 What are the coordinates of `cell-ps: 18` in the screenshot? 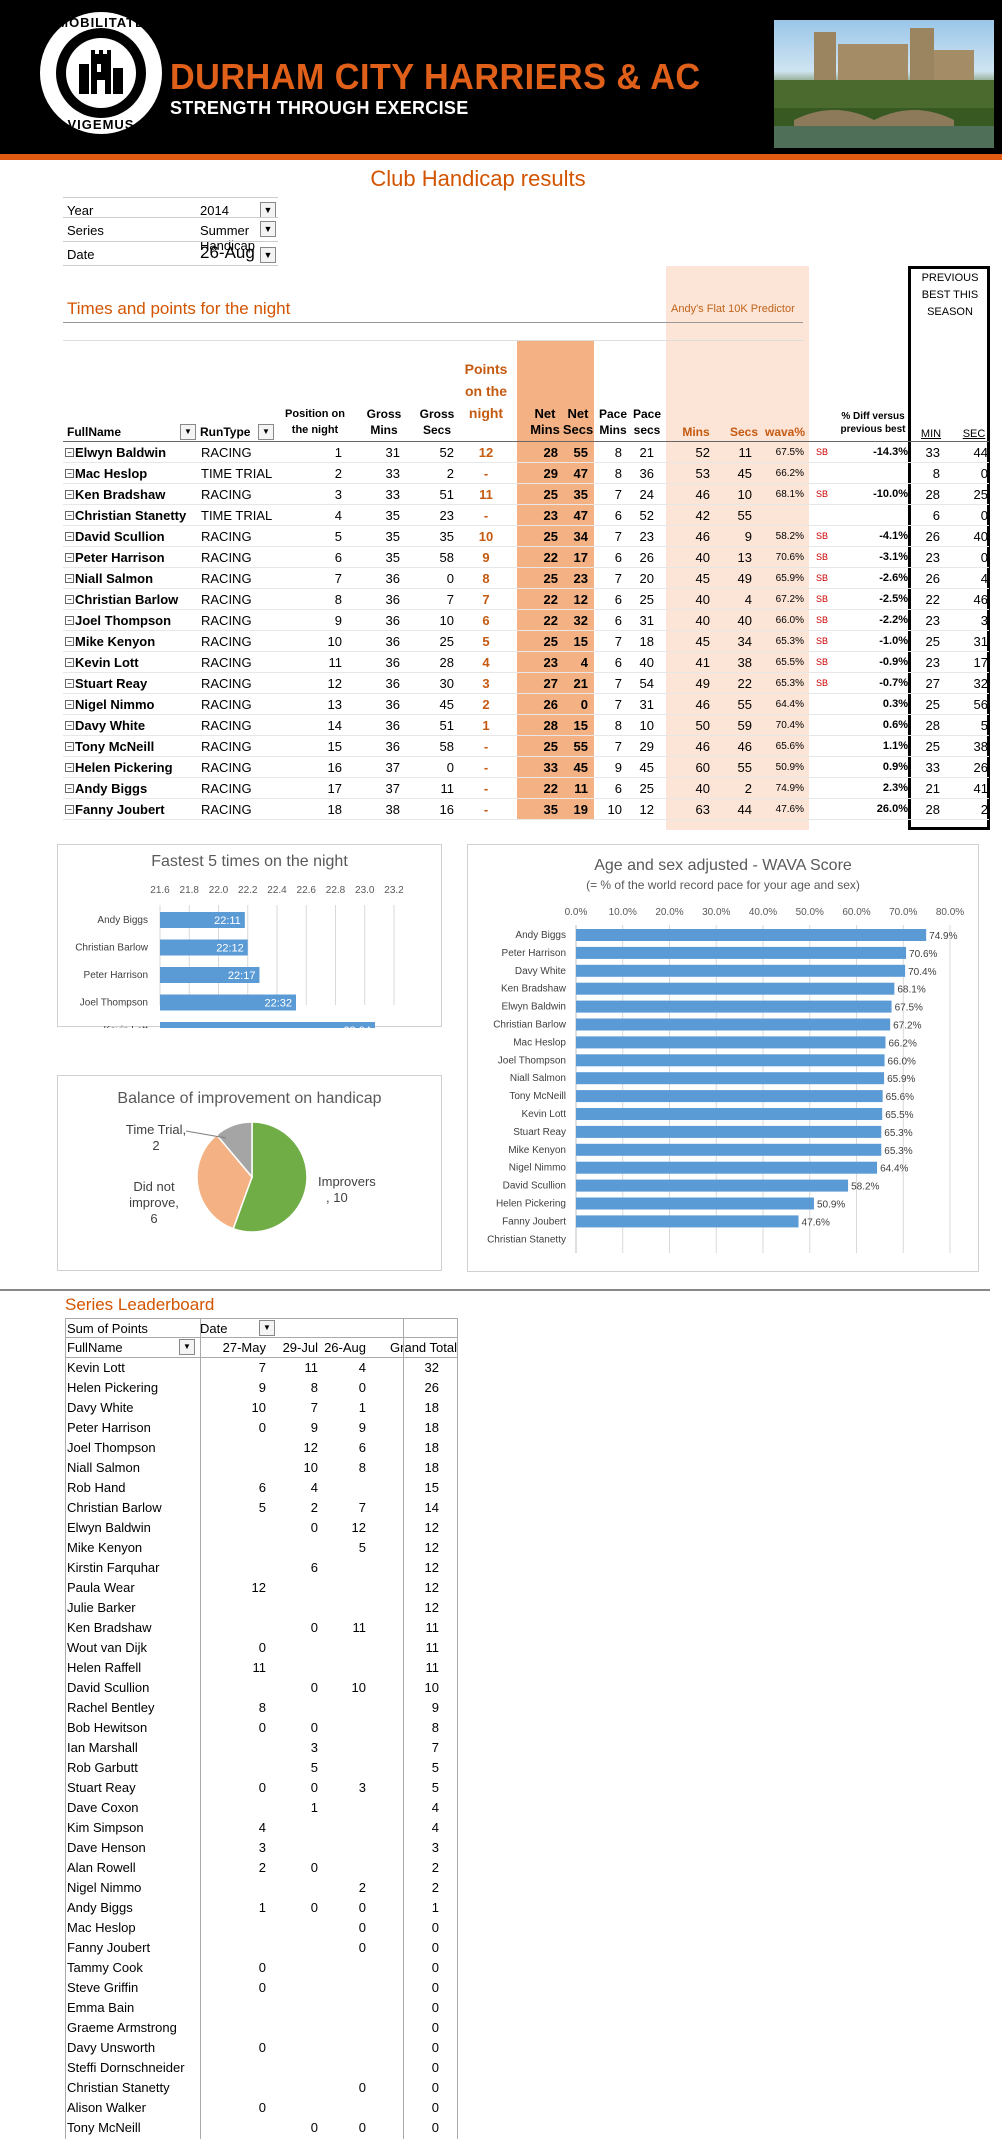 It's located at (646, 641).